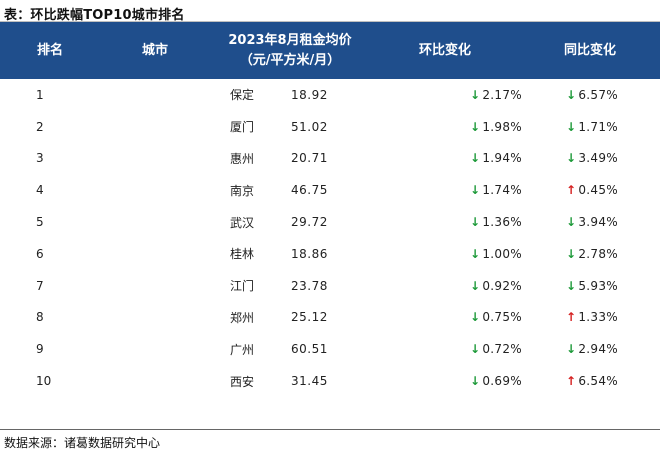 The image size is (660, 455). Describe the element at coordinates (50, 254) in the screenshot. I see `cell-rank: 6` at that location.